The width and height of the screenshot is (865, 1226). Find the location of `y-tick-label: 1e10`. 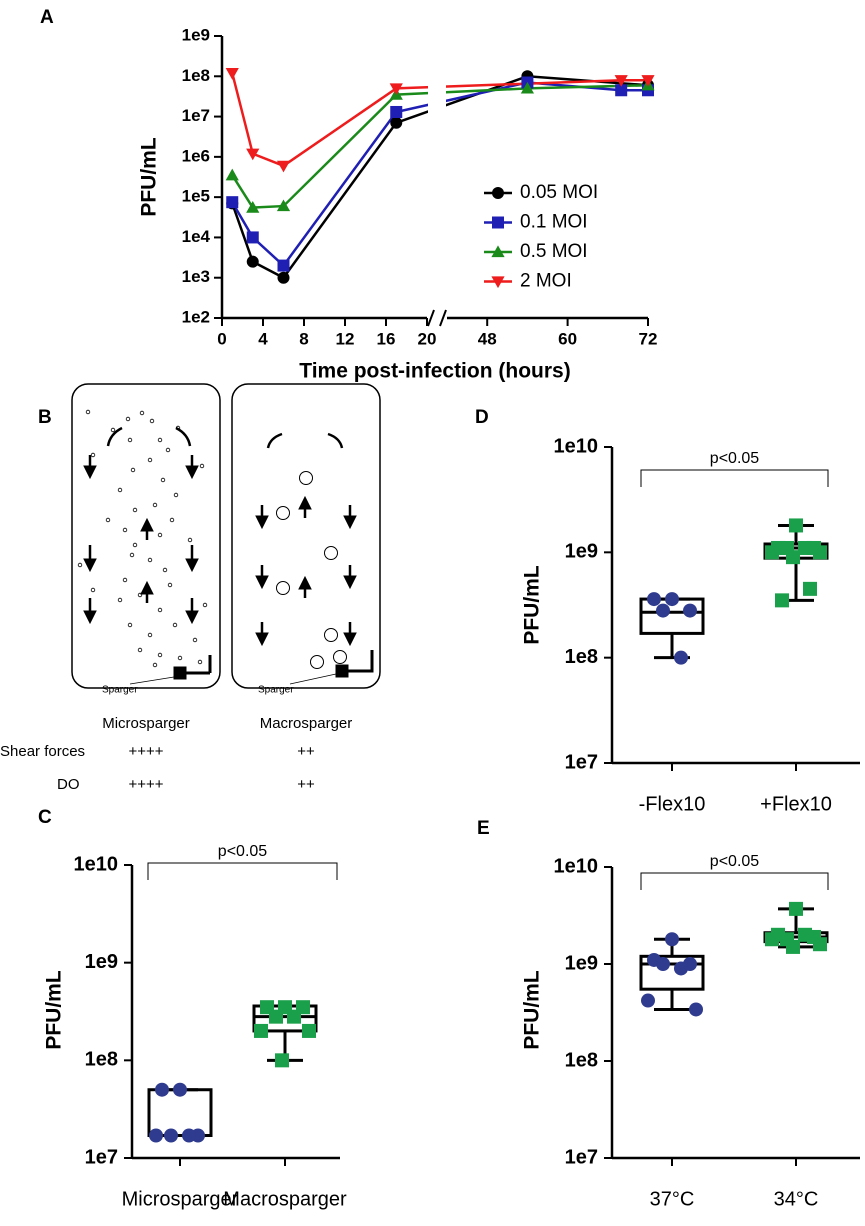

y-tick-label: 1e10 is located at coordinates (576, 866).